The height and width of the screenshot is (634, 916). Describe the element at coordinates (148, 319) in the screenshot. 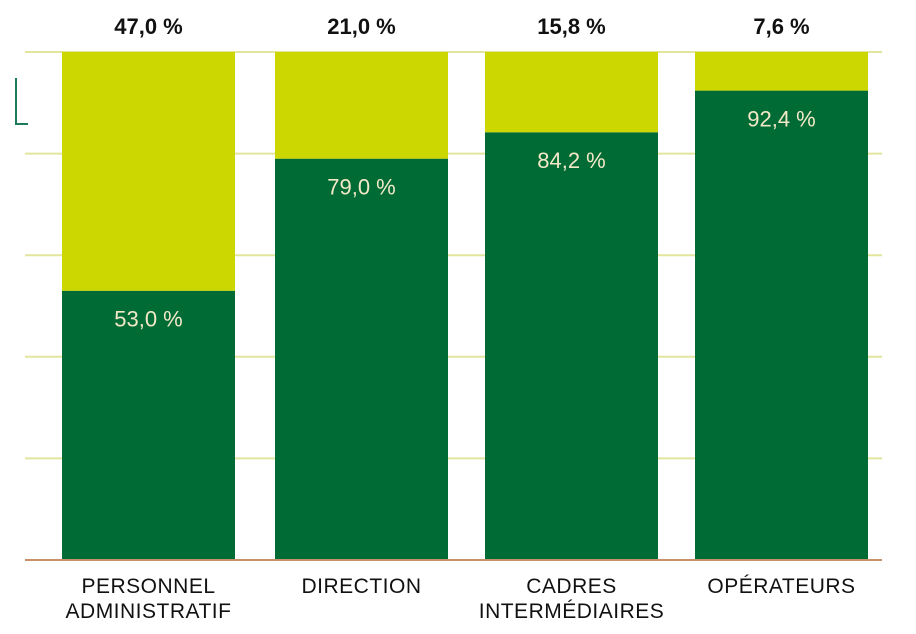

I see `value-label: 53,0 %` at that location.